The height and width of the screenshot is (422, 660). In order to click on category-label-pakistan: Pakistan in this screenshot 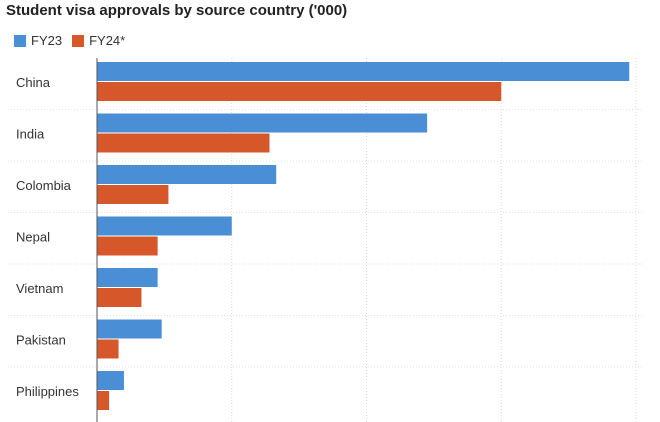, I will do `click(41, 340)`.